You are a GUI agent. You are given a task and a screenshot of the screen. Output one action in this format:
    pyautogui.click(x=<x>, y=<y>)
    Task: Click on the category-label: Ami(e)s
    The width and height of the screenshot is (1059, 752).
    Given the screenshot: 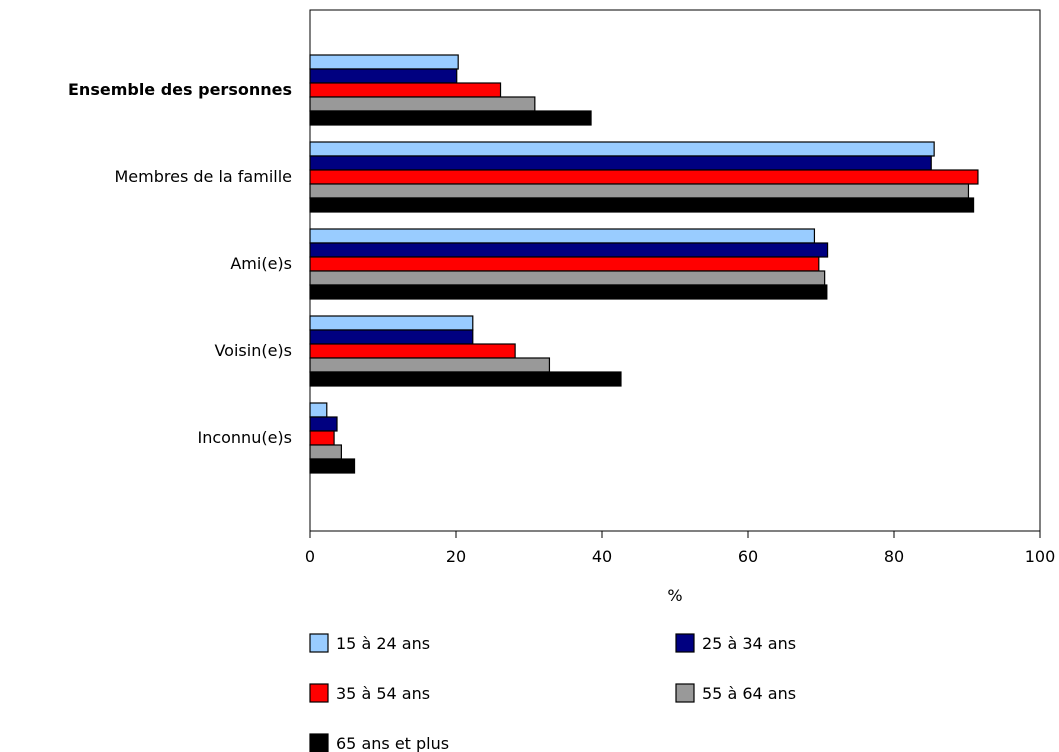 What is the action you would take?
    pyautogui.click(x=261, y=263)
    